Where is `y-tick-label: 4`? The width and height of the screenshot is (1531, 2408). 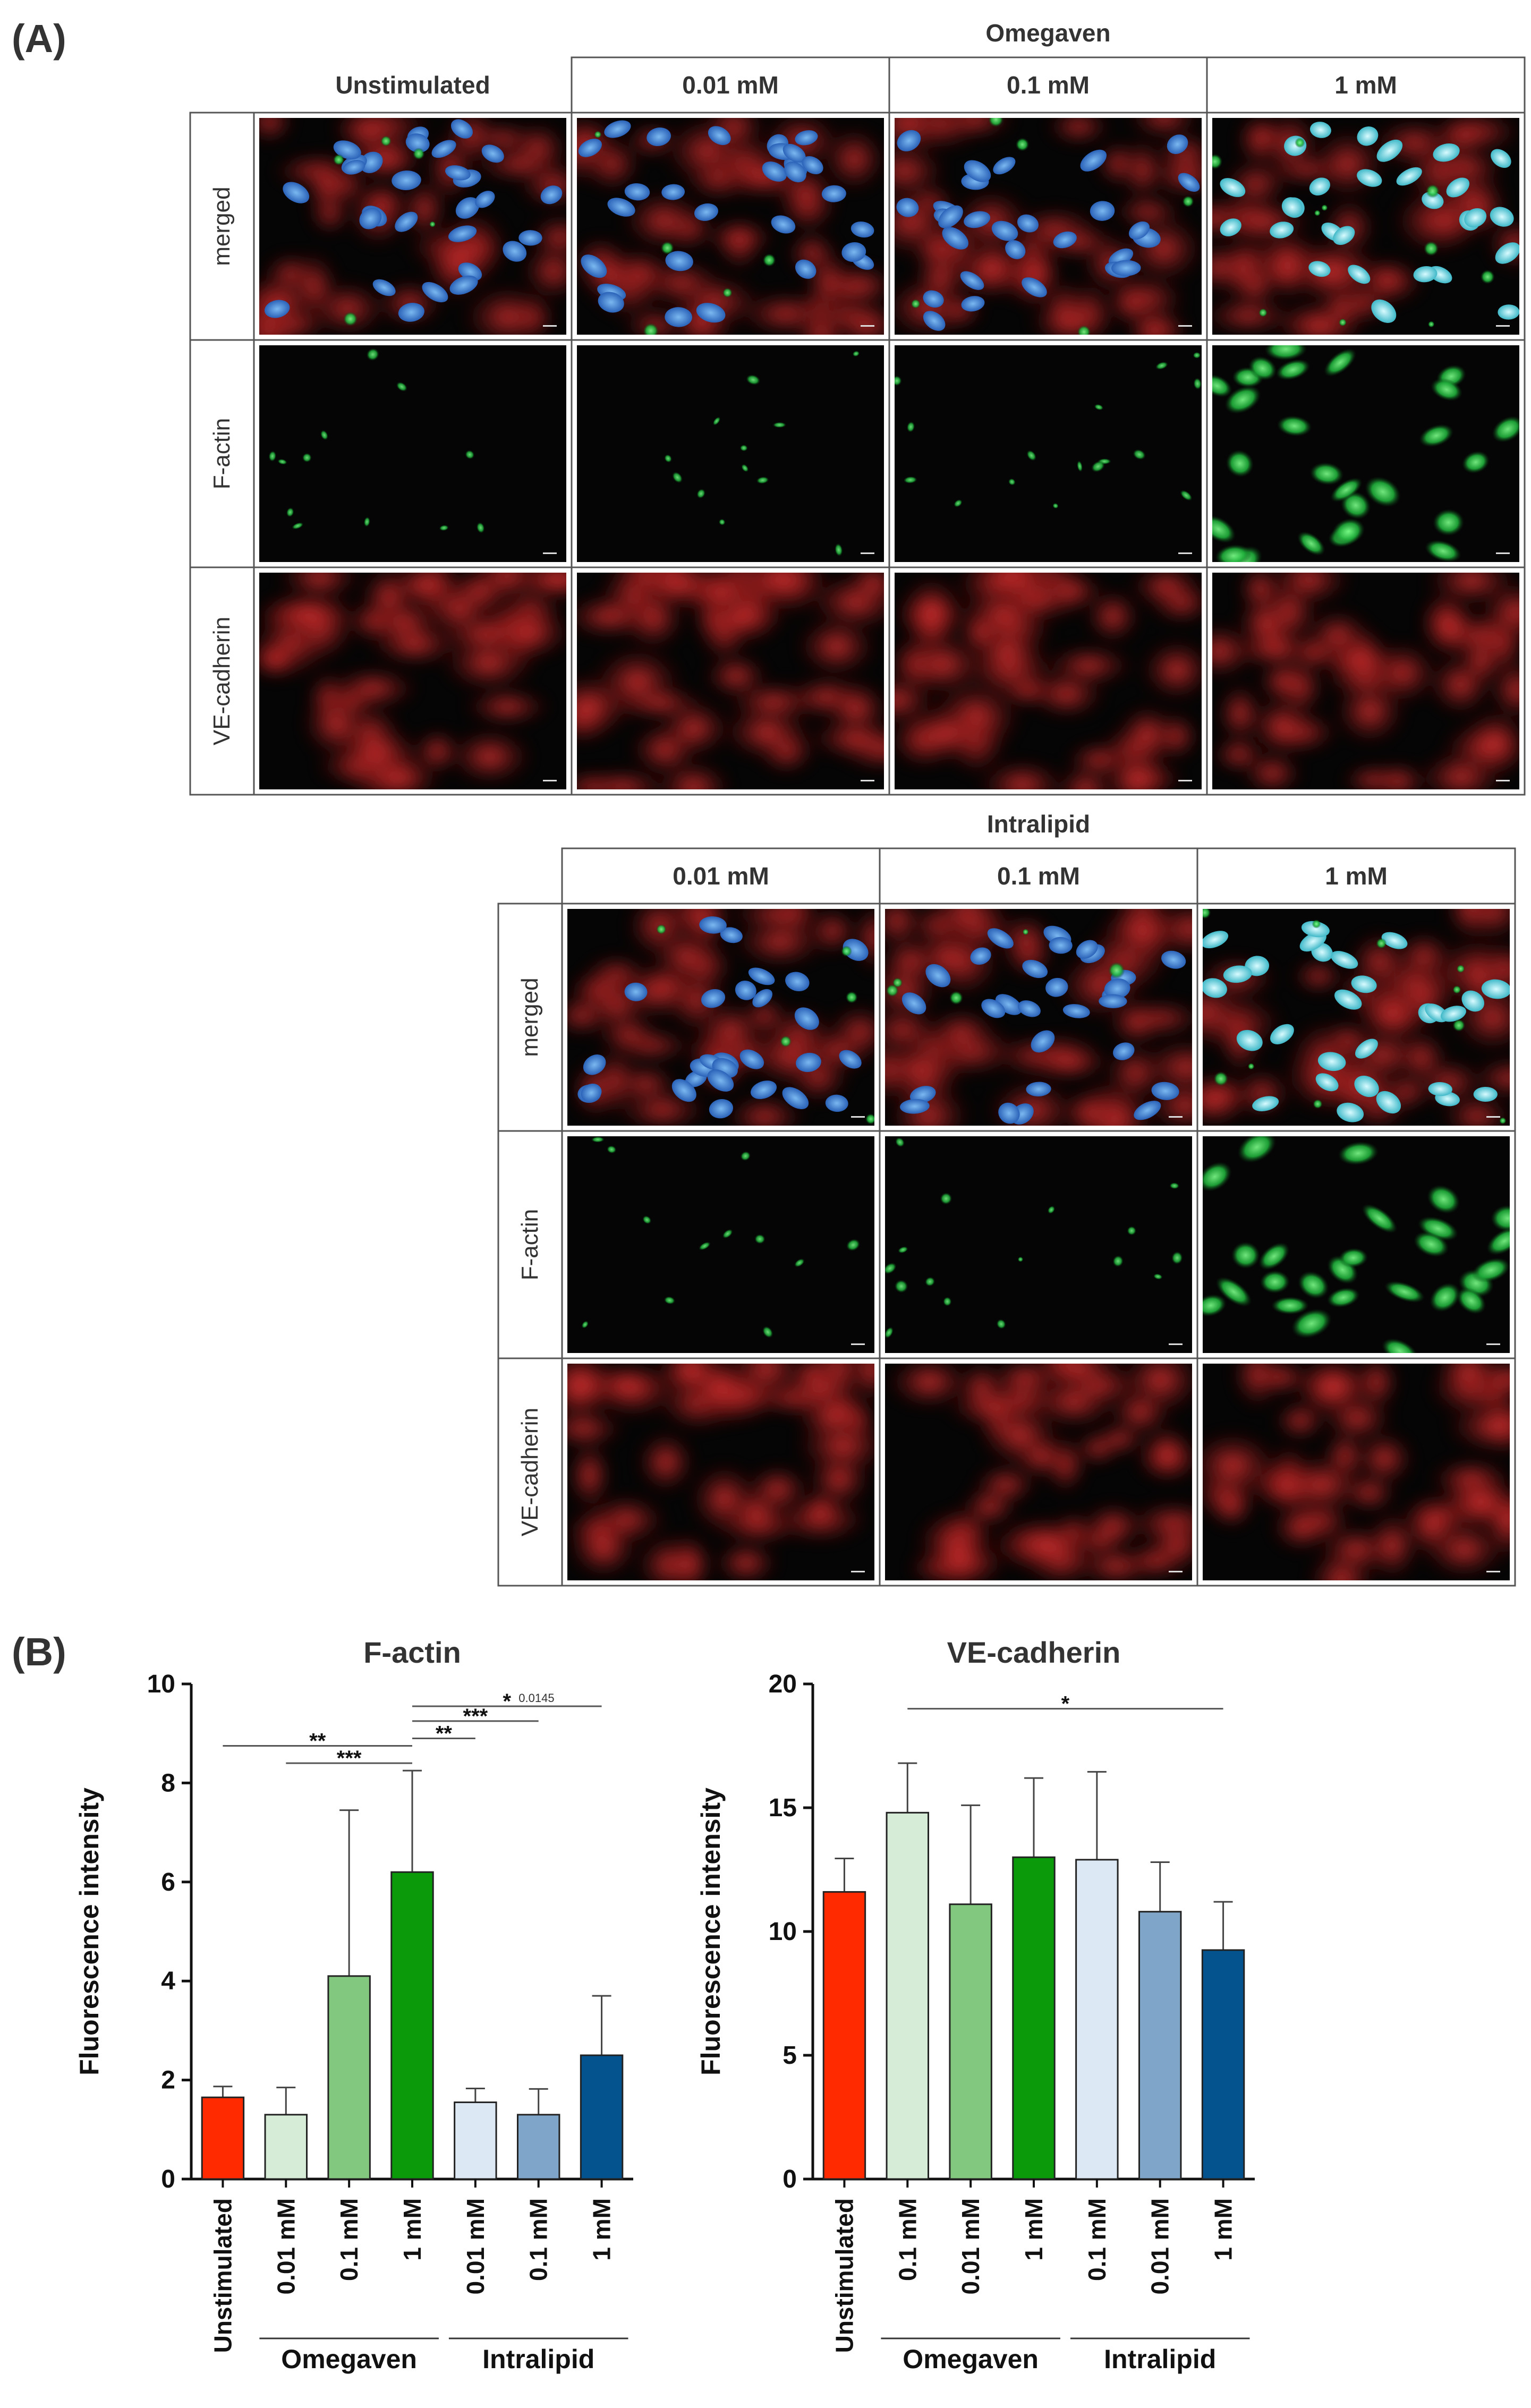 y-tick-label: 4 is located at coordinates (168, 1981).